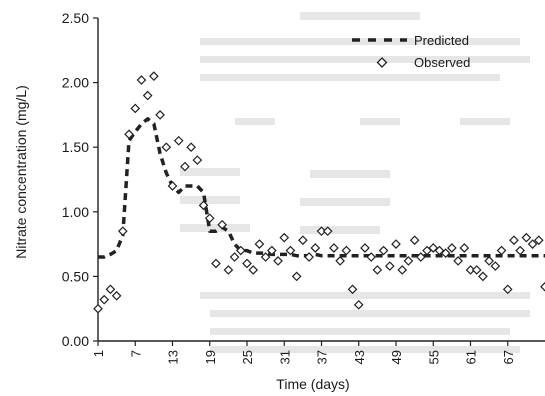  I want to click on legend: Predicted Observed, so click(411, 51).